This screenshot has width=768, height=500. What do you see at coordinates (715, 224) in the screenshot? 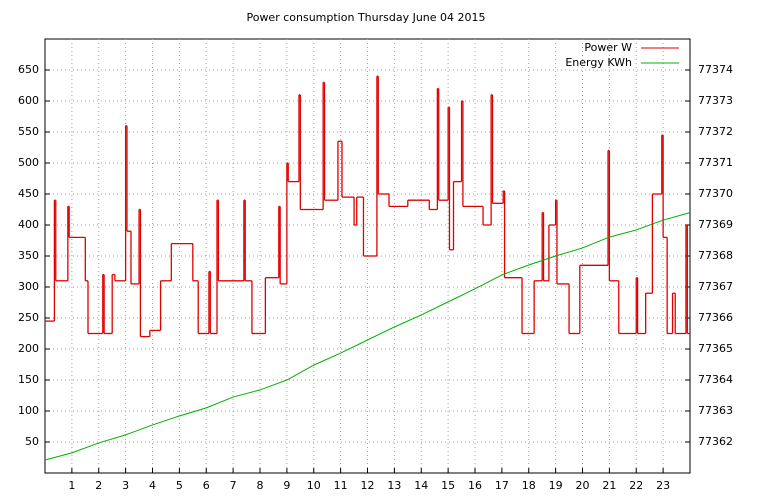
I see `y2-tick-label: 77369` at bounding box center [715, 224].